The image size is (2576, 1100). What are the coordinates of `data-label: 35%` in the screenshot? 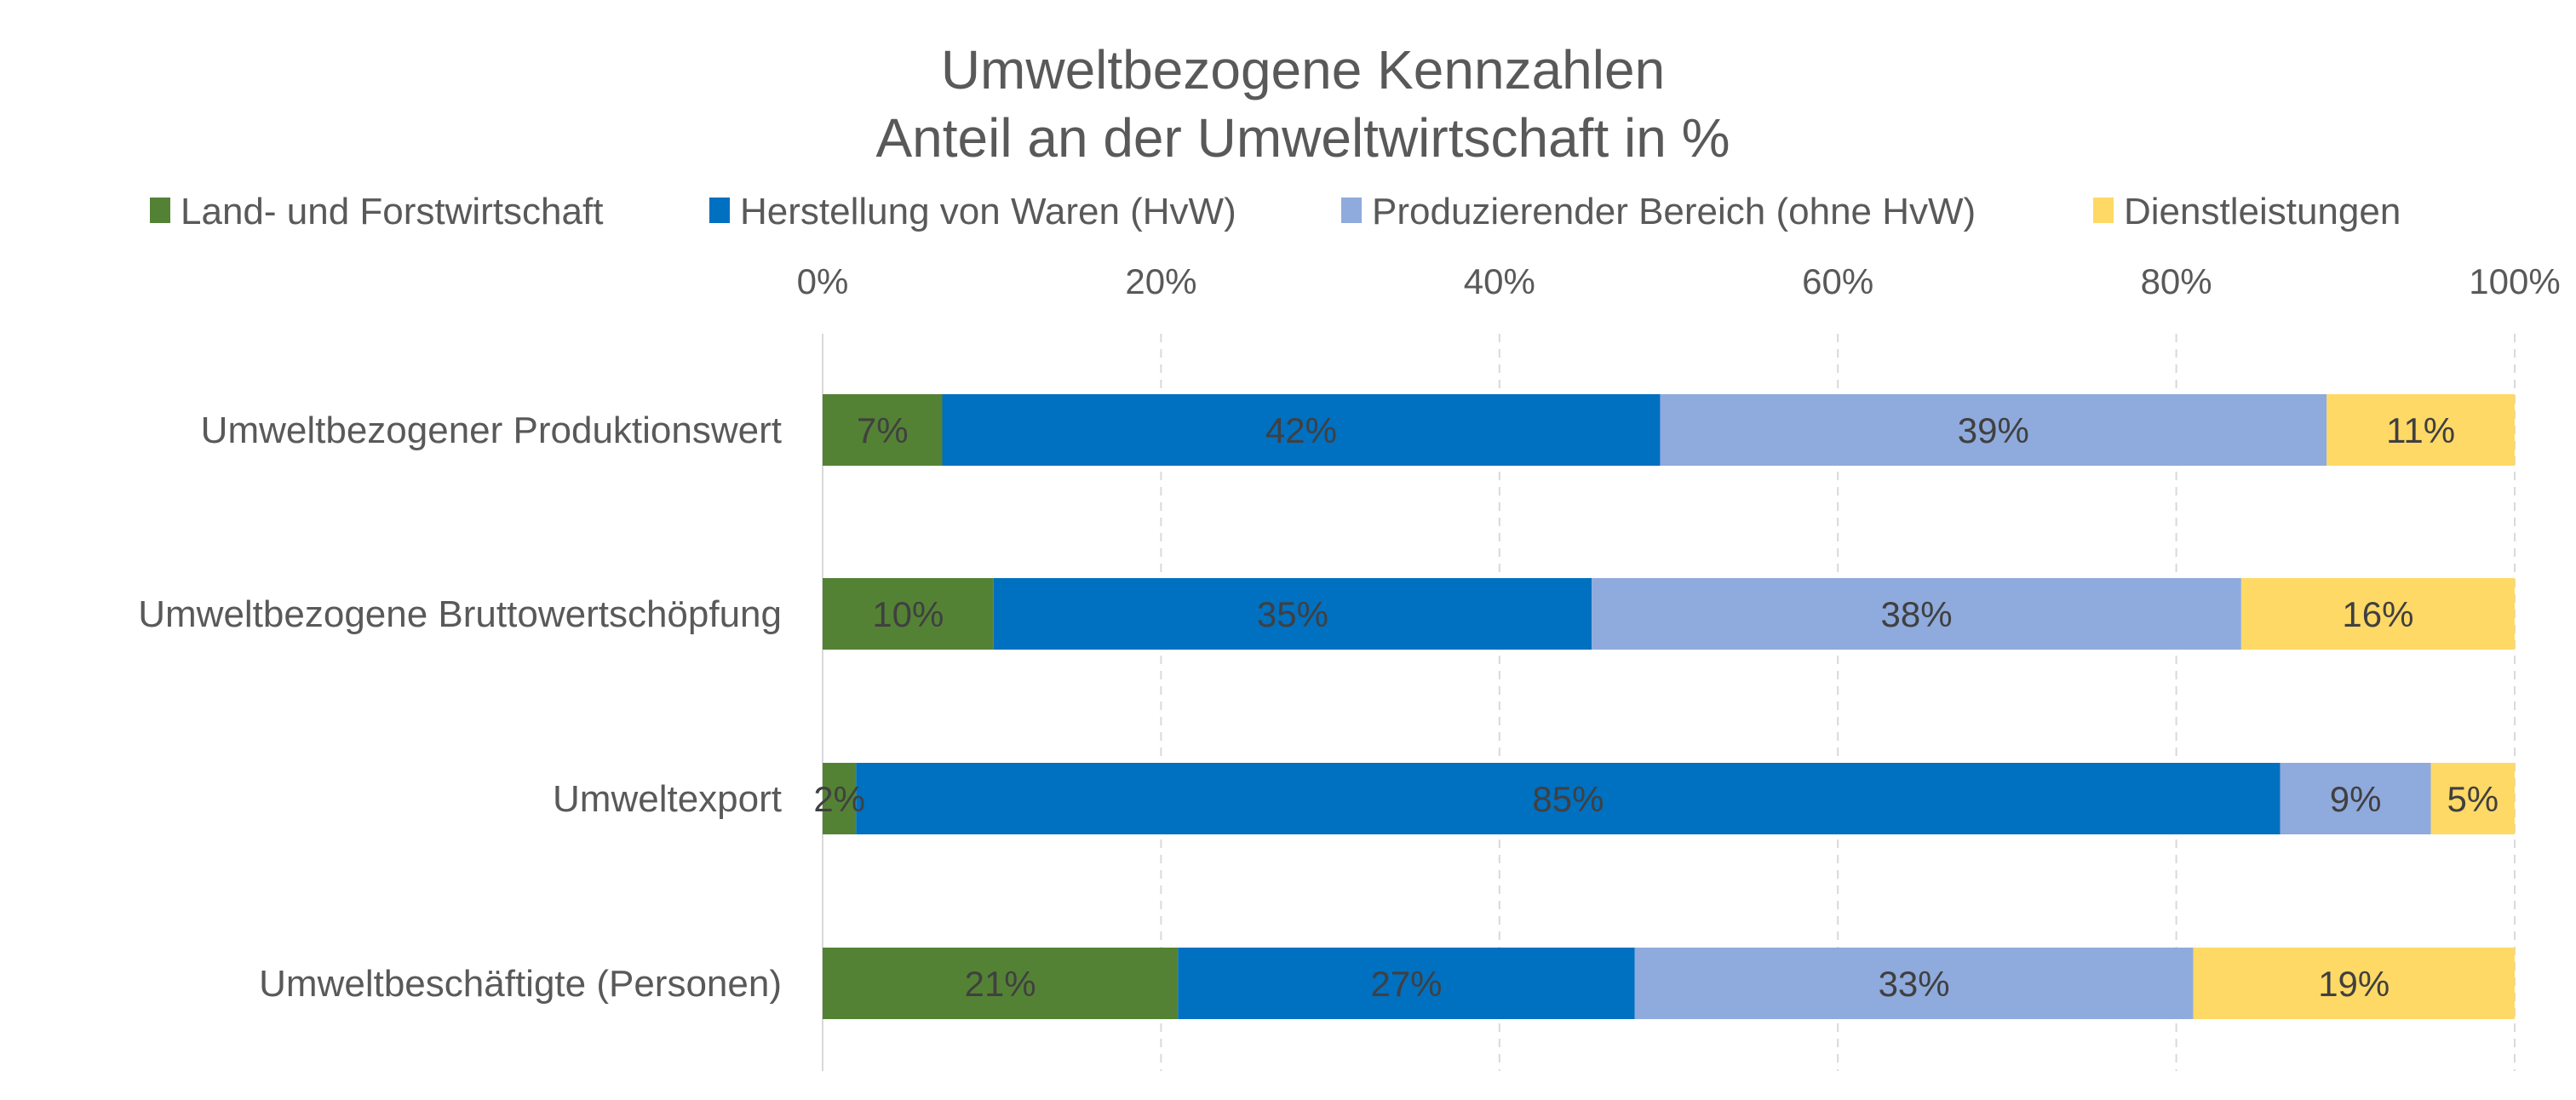 It's located at (1292, 614).